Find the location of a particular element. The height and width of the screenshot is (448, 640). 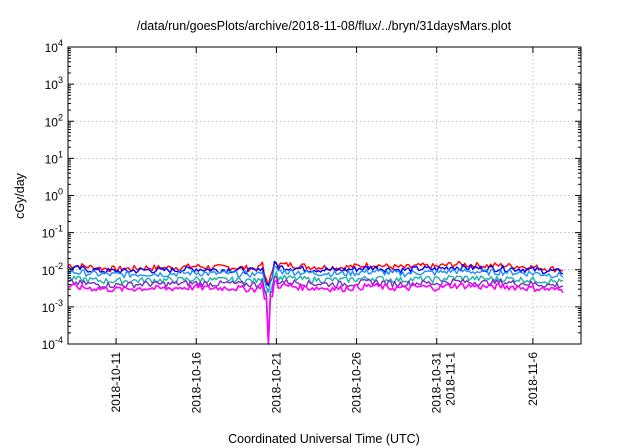

y-tick-label: 10⁻² is located at coordinates (52, 269).